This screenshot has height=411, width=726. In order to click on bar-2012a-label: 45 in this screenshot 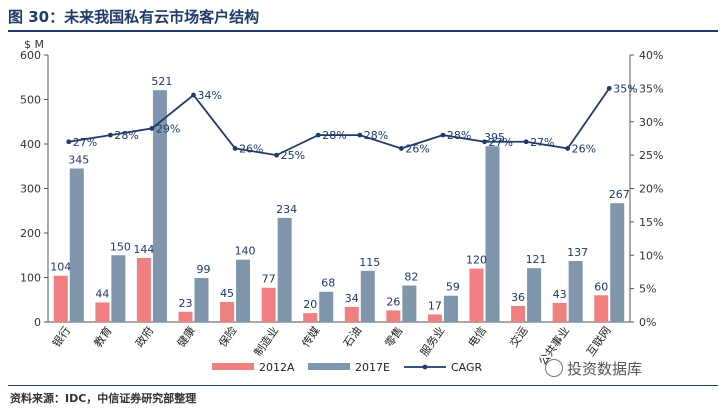, I will do `click(227, 293)`.